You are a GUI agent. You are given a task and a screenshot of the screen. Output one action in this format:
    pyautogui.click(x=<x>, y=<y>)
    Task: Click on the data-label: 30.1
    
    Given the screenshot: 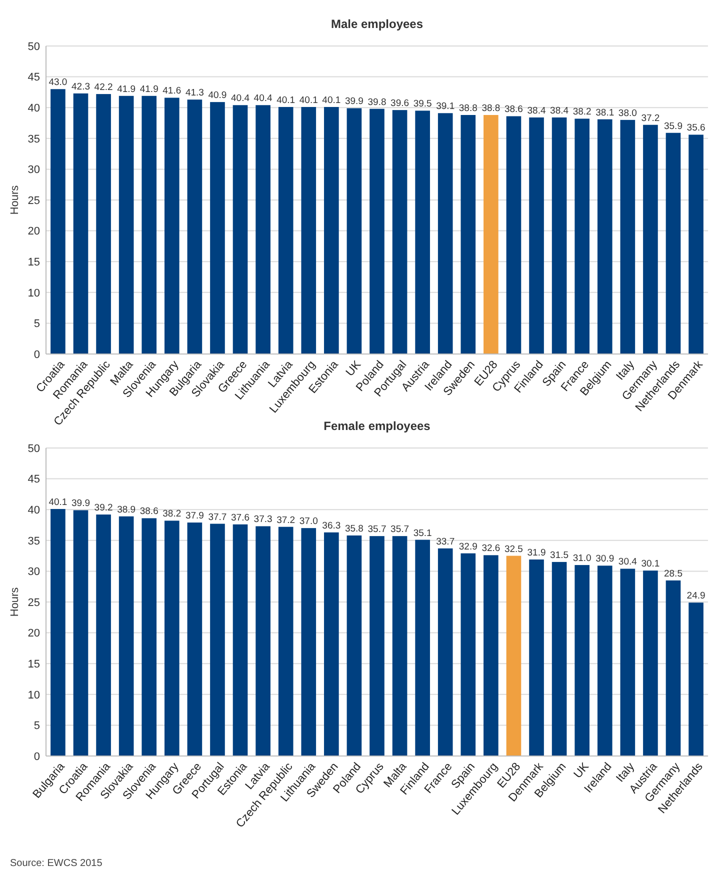 What is the action you would take?
    pyautogui.click(x=650, y=564)
    